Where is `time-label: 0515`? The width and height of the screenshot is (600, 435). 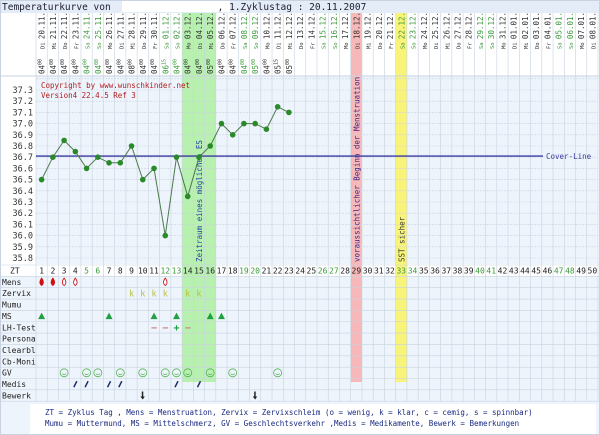
time-label: 0515 is located at coordinates (278, 66).